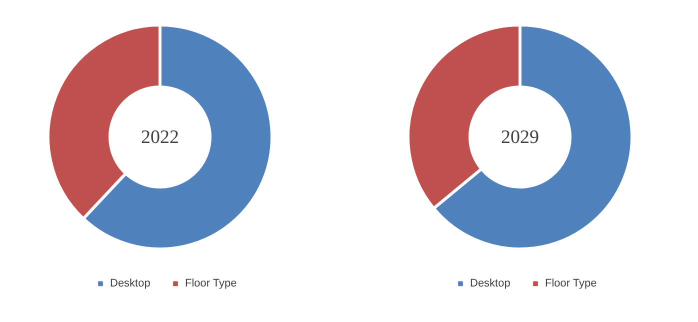 The height and width of the screenshot is (322, 698). What do you see at coordinates (160, 137) in the screenshot?
I see `text: 2022` at bounding box center [160, 137].